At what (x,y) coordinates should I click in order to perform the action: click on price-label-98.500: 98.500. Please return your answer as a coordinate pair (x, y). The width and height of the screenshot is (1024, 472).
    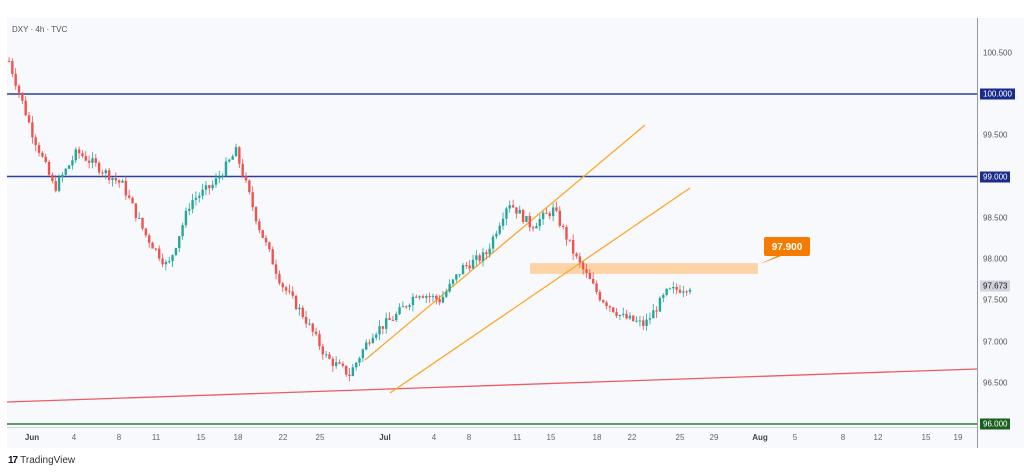
    Looking at the image, I should click on (995, 218).